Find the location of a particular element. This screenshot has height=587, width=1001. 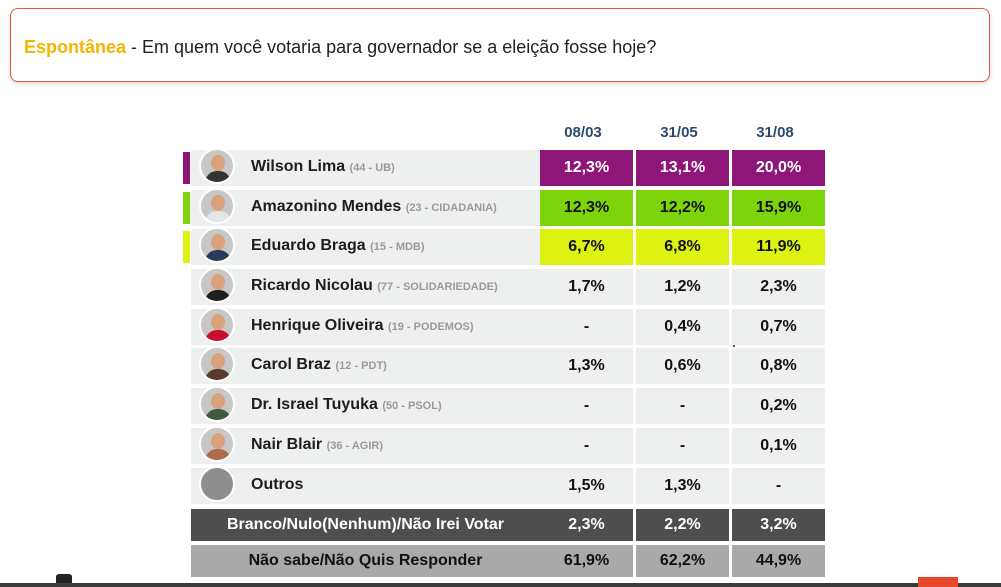

candidate-party: (23 - CIDADANIA) is located at coordinates (451, 208).